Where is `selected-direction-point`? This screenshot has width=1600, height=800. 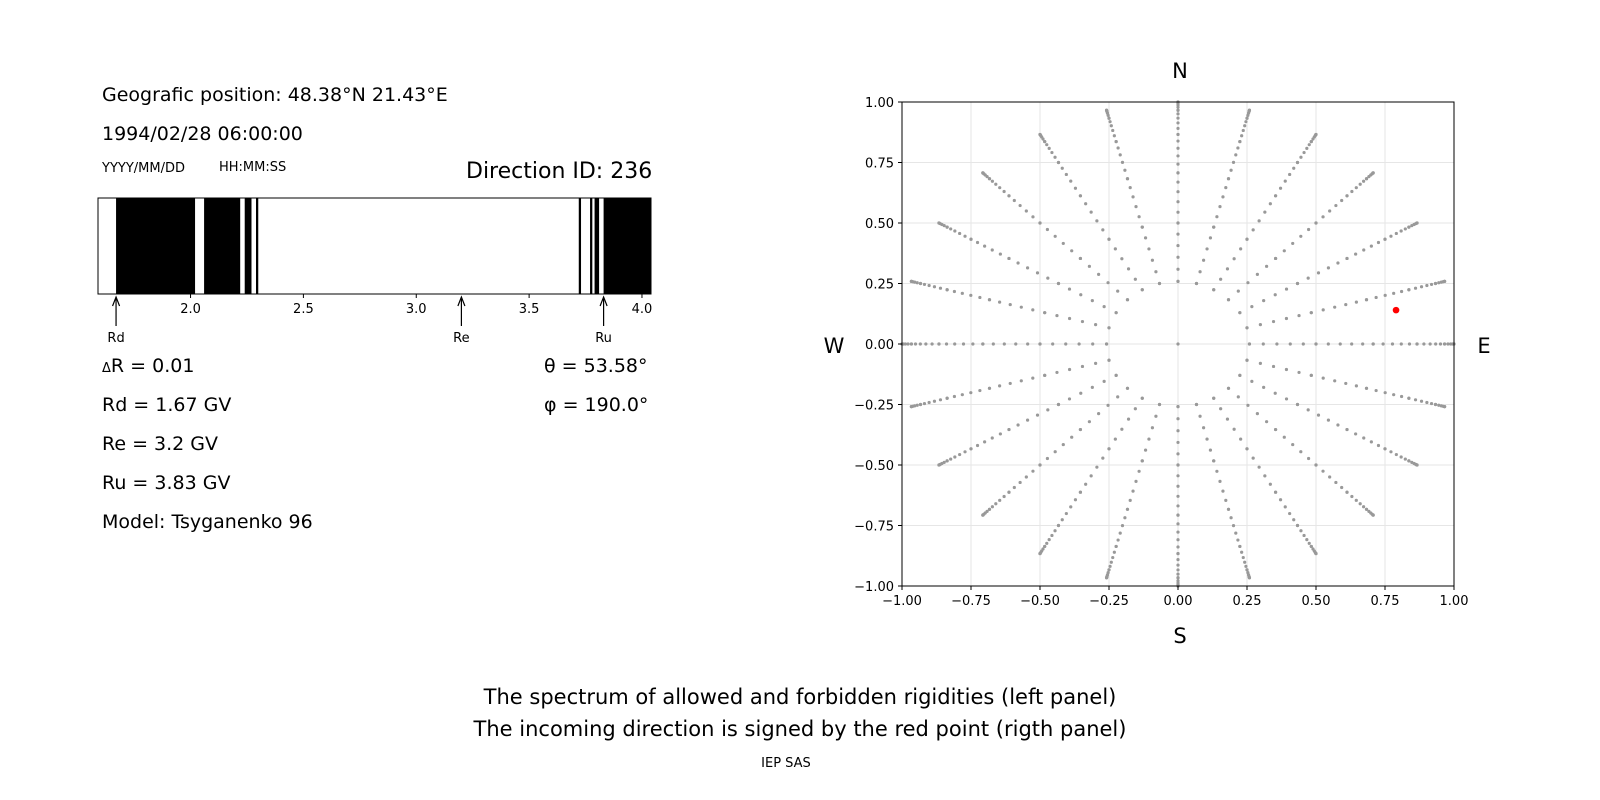
selected-direction-point is located at coordinates (1396, 310).